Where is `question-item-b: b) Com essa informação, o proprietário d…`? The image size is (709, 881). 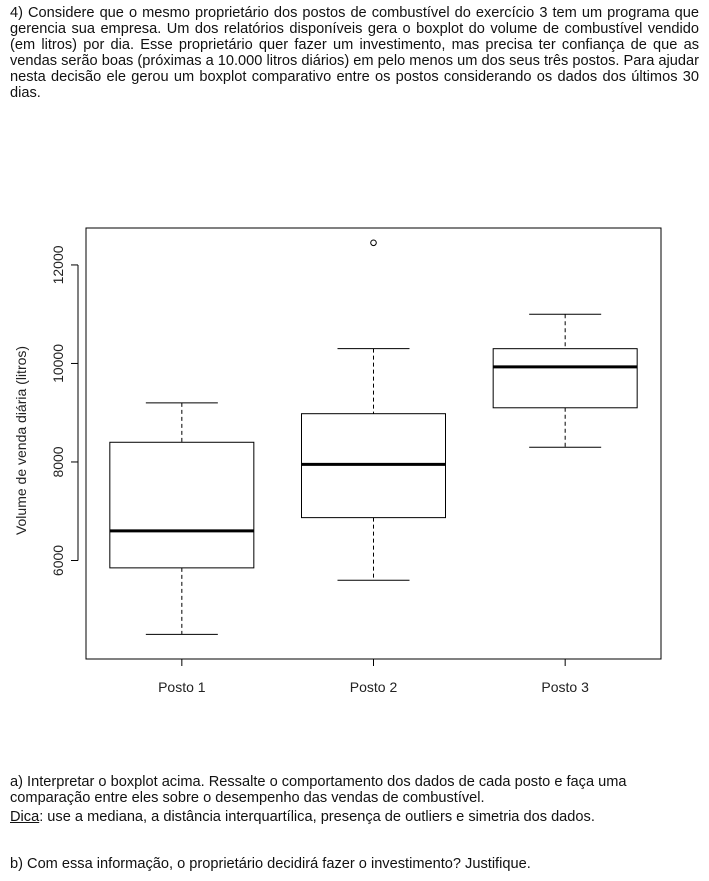
question-item-b: b) Com essa informação, o proprietário d… is located at coordinates (270, 864).